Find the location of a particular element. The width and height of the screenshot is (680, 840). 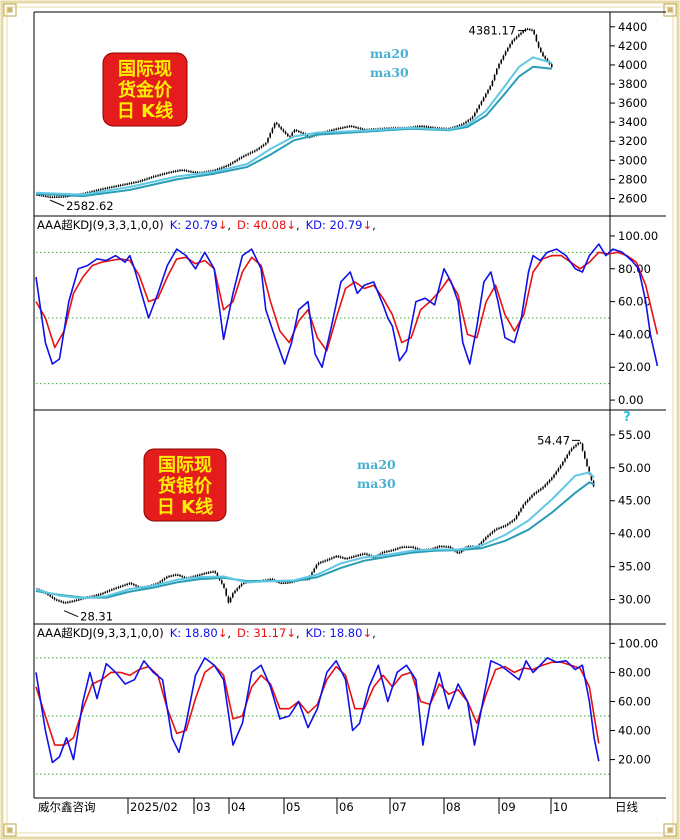

high-label: 4381.17 is located at coordinates (493, 31).